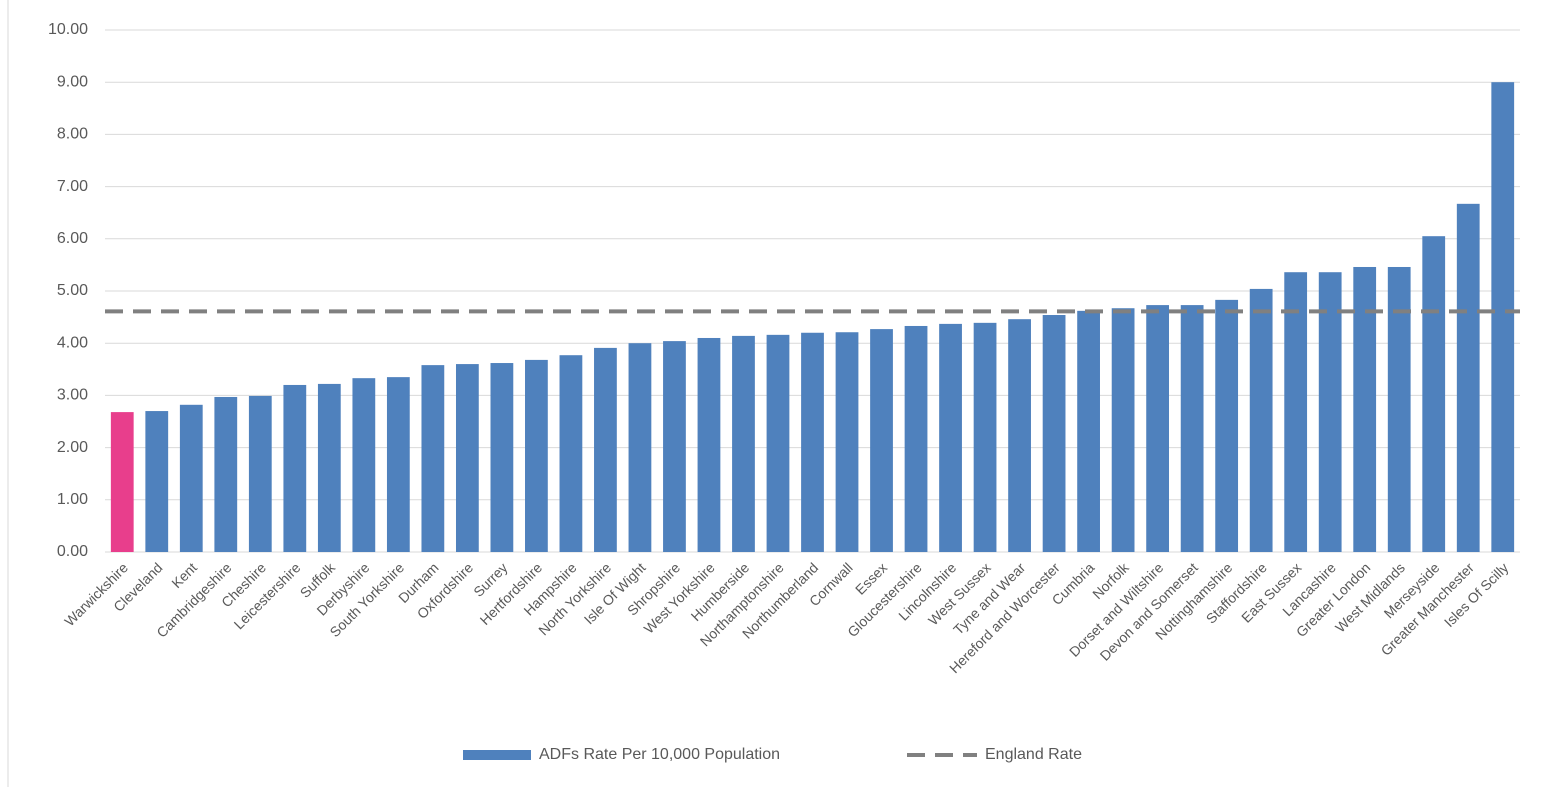  What do you see at coordinates (497, 755) in the screenshot?
I see `legend-swatch` at bounding box center [497, 755].